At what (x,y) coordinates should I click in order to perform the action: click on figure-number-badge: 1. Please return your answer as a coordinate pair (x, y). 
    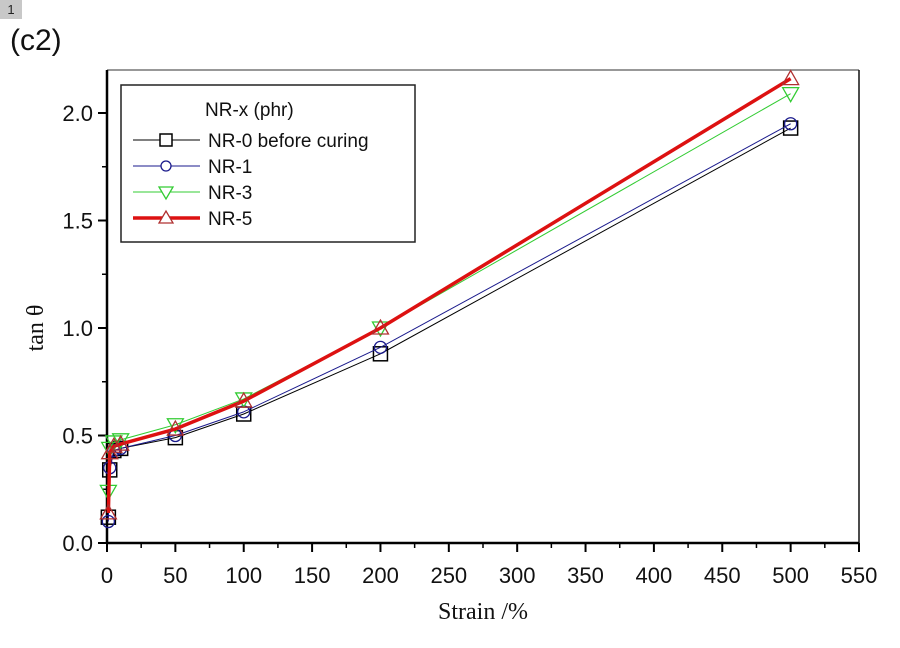
    Looking at the image, I should click on (11, 9).